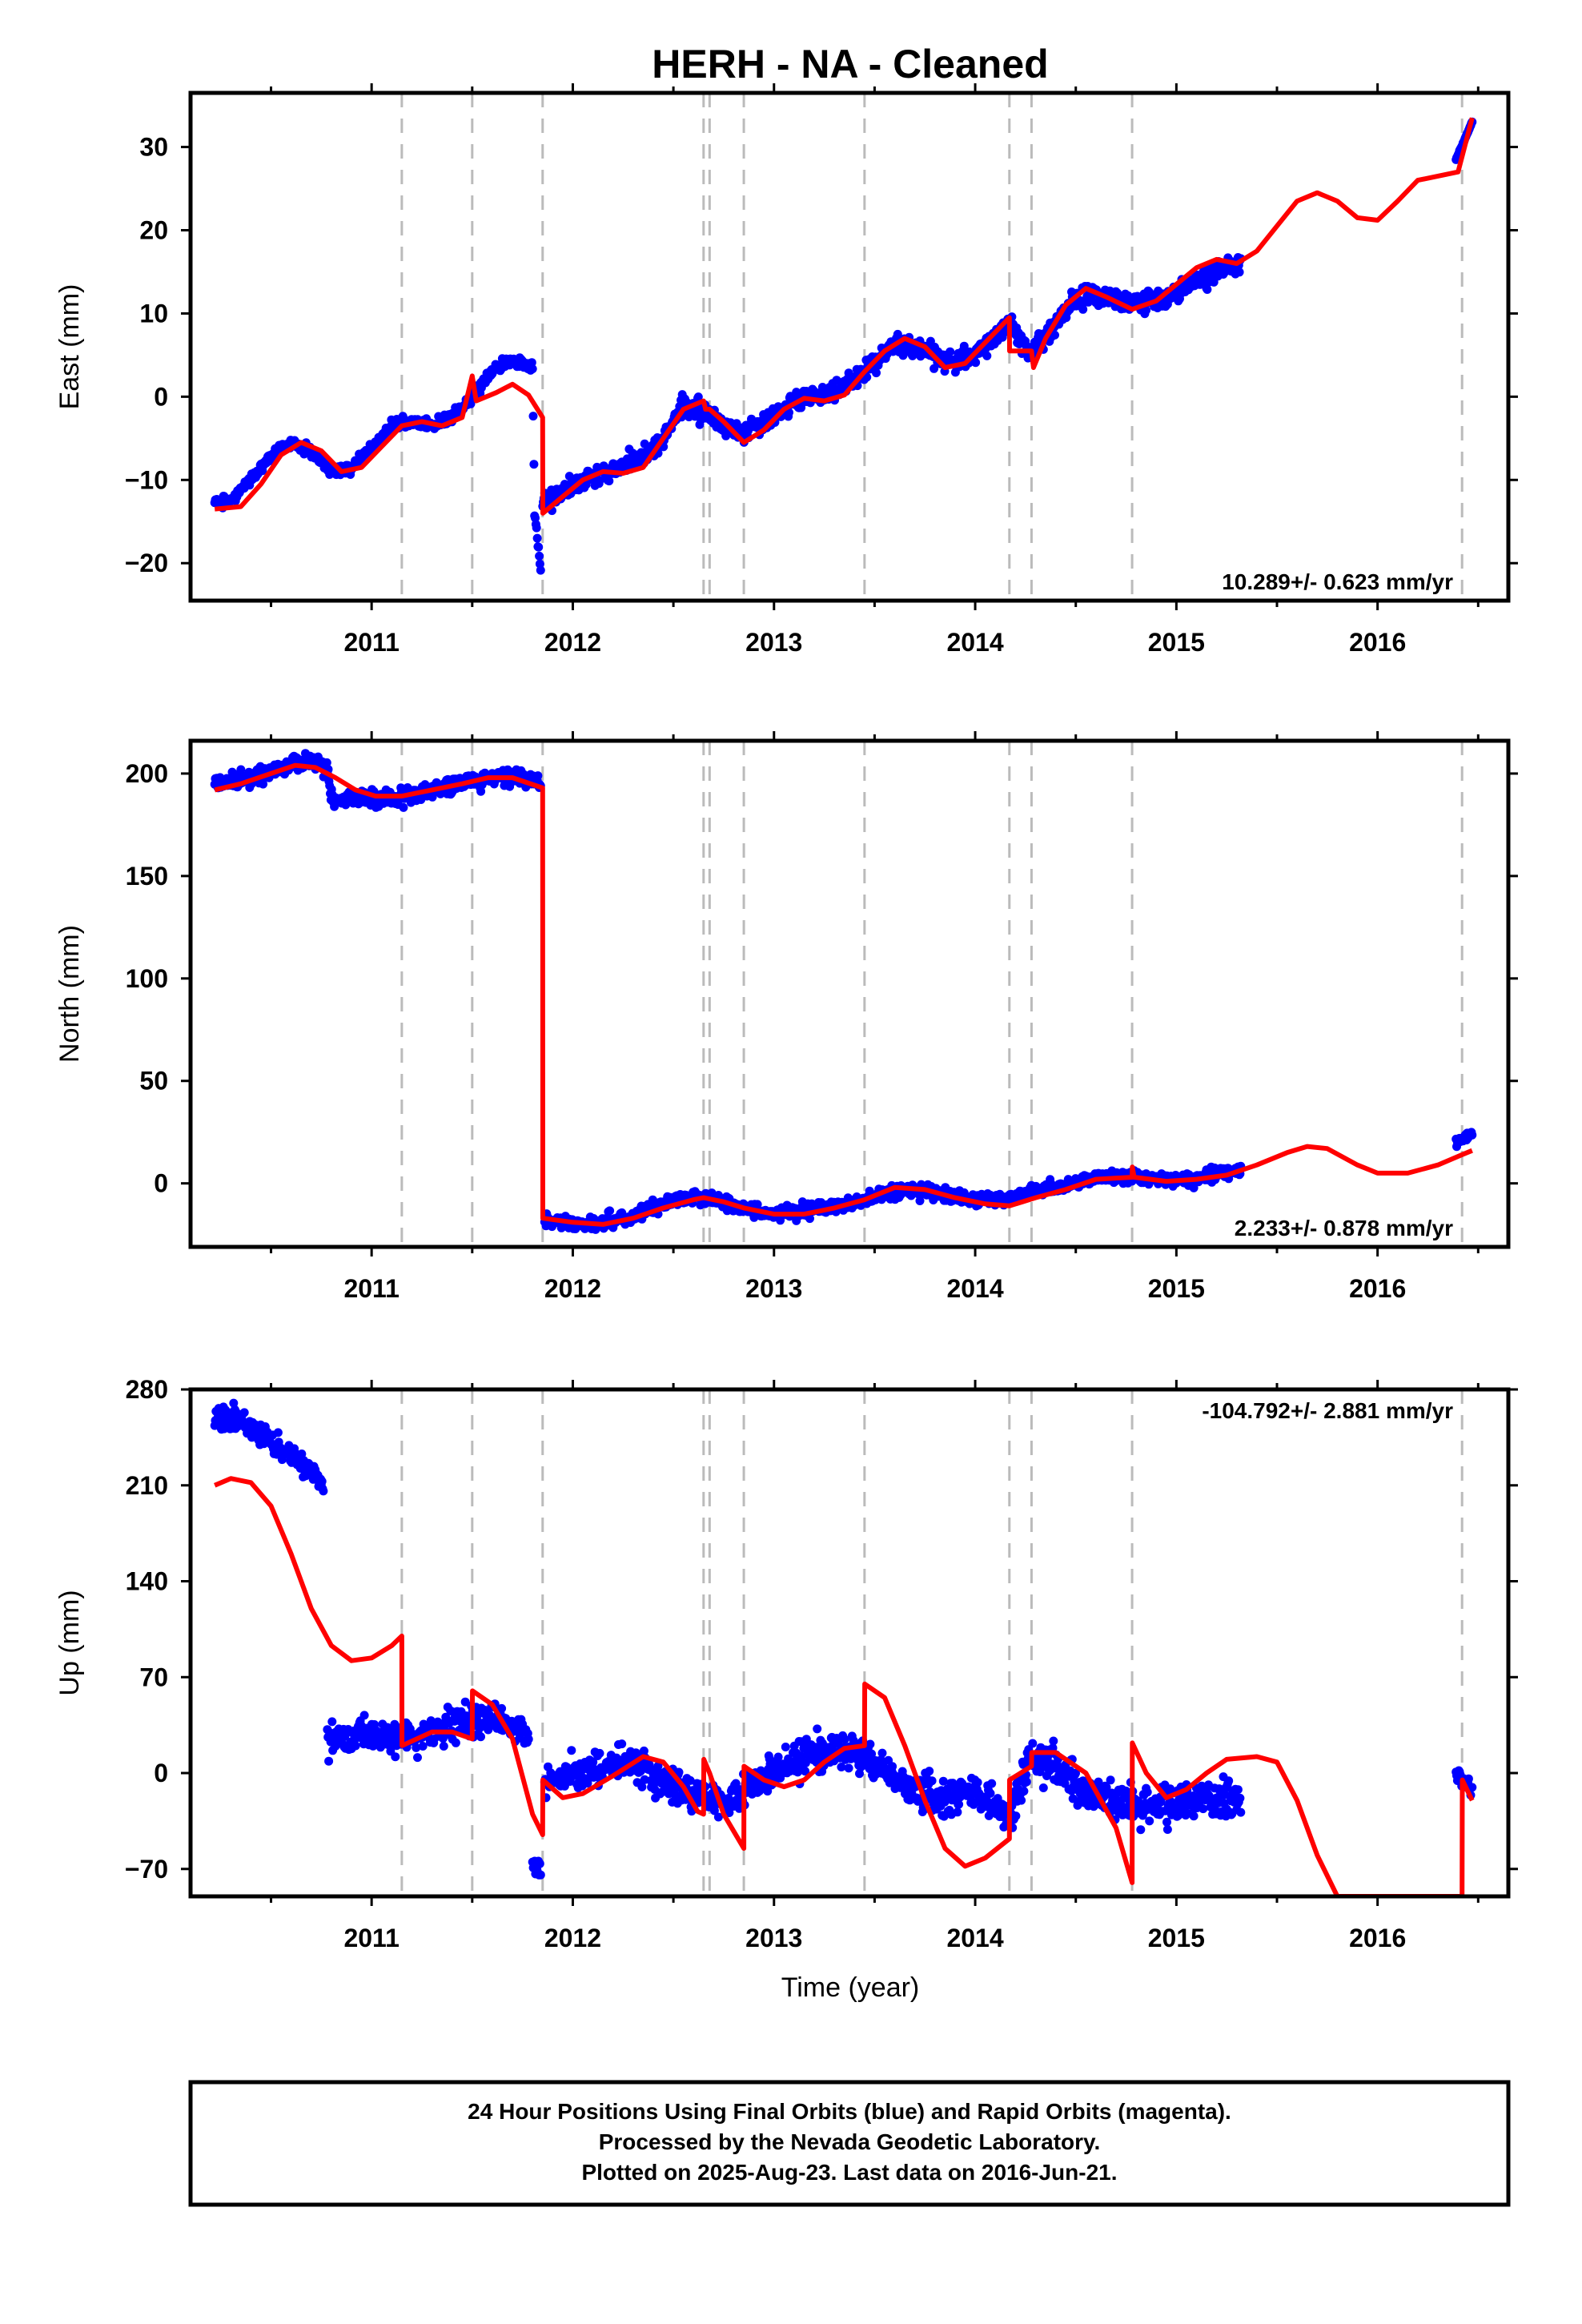  I want to click on x-axis-title: Time (year), so click(850, 1988).